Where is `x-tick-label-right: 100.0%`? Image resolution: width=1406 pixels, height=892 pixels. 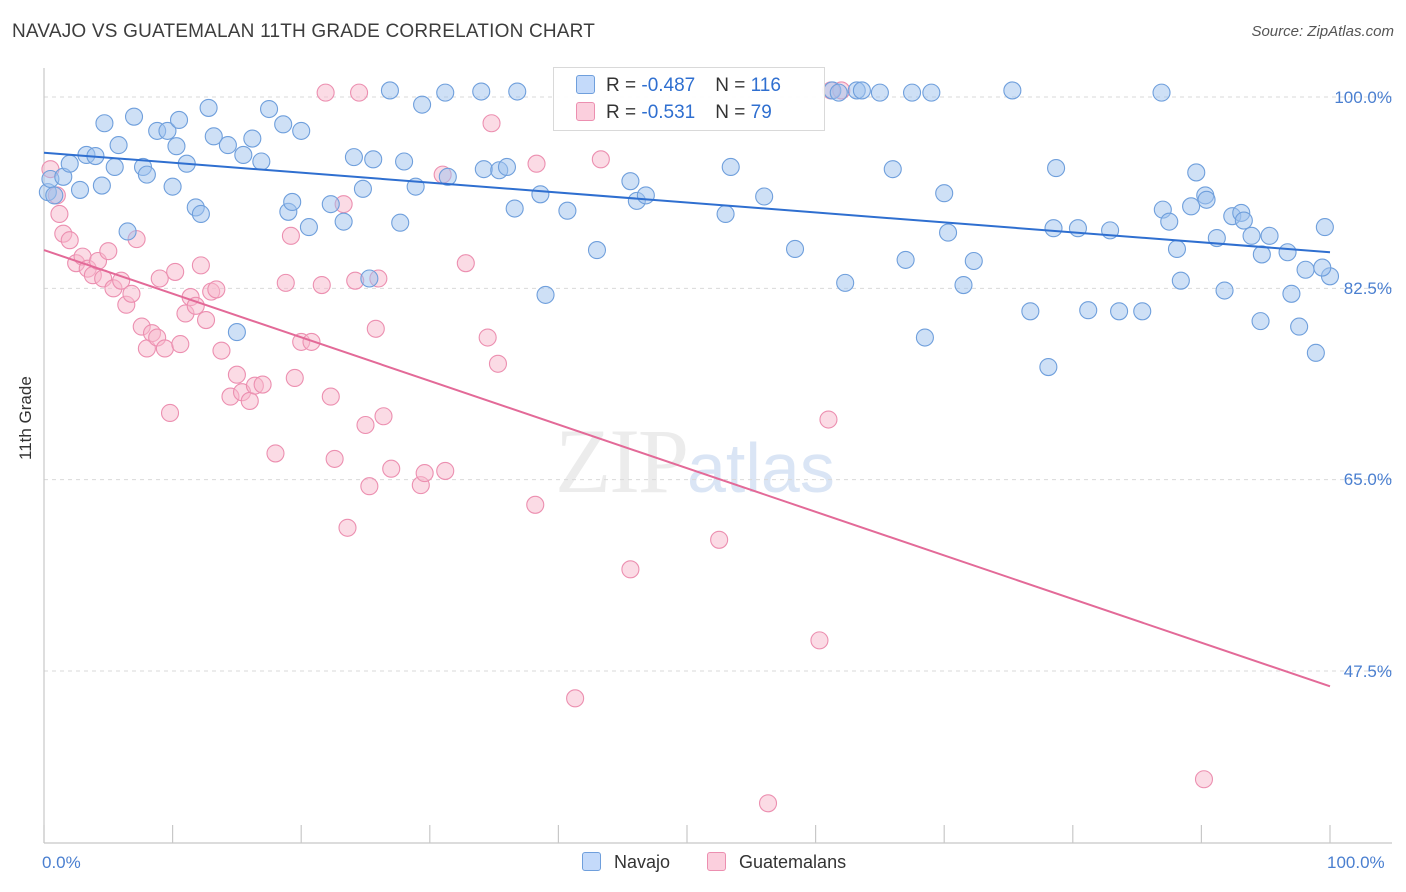 x-tick-label-right: 100.0% is located at coordinates (1356, 862).